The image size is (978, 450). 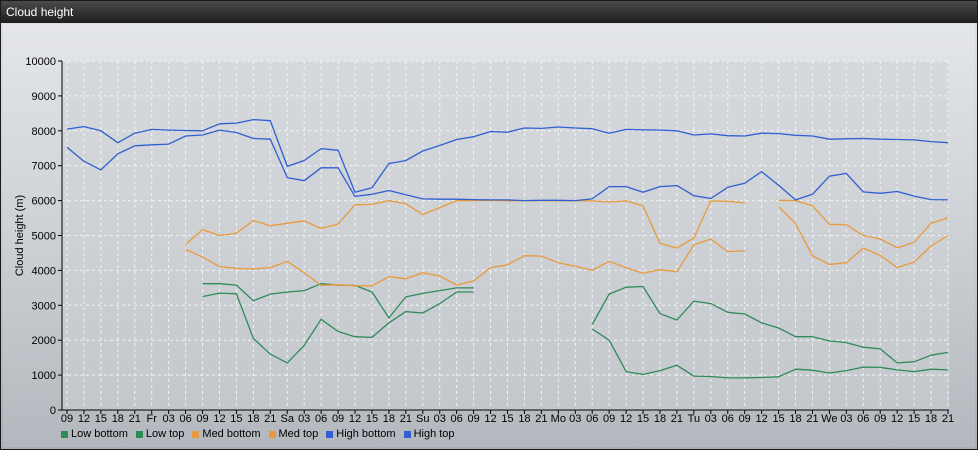 I want to click on legend-label: Med top, so click(x=298, y=434).